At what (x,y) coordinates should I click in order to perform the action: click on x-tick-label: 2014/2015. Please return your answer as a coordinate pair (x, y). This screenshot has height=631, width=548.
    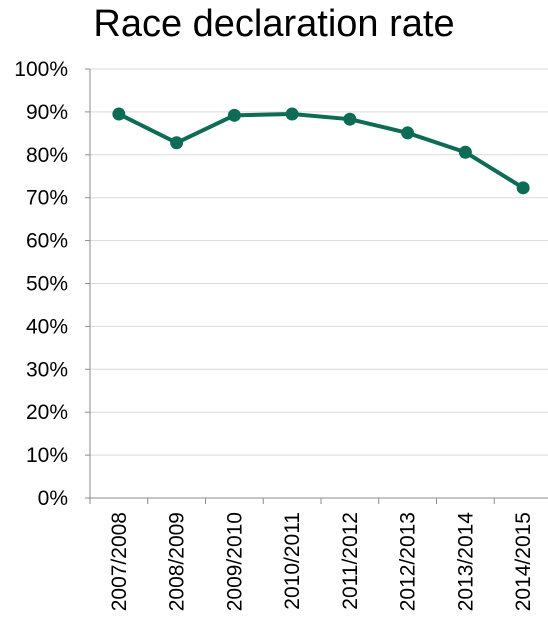
    Looking at the image, I should click on (523, 561).